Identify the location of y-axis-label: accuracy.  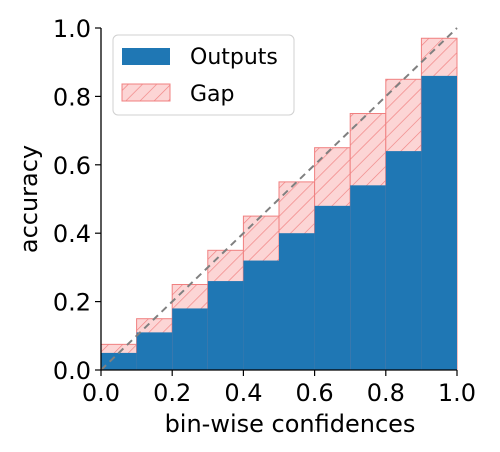
(29, 199).